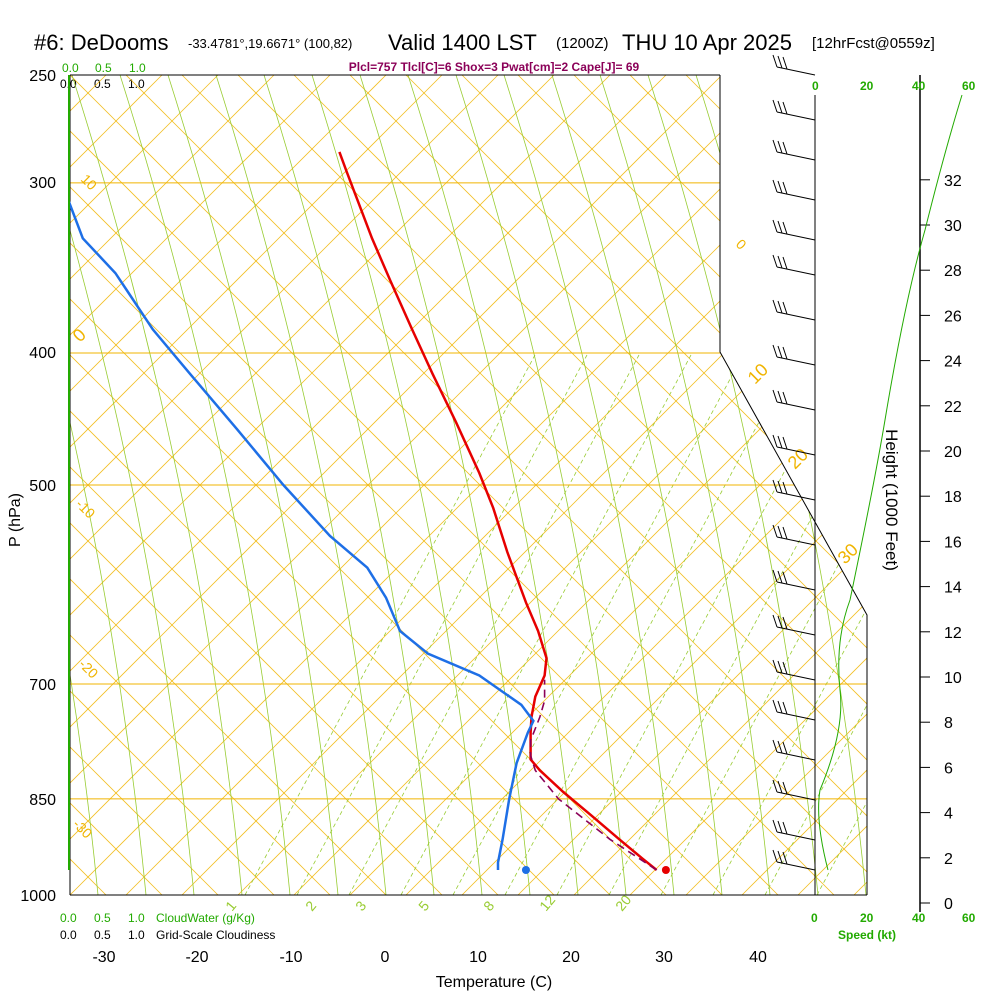  What do you see at coordinates (948, 859) in the screenshot?
I see `height-tick-label: 2` at bounding box center [948, 859].